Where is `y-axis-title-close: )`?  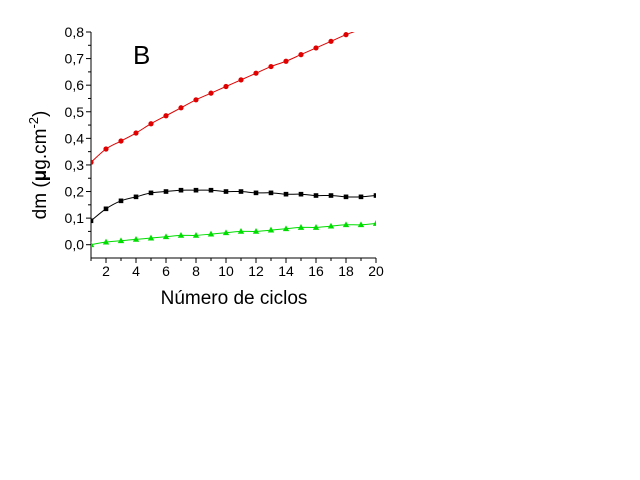 y-axis-title-close: ) is located at coordinates (40, 114).